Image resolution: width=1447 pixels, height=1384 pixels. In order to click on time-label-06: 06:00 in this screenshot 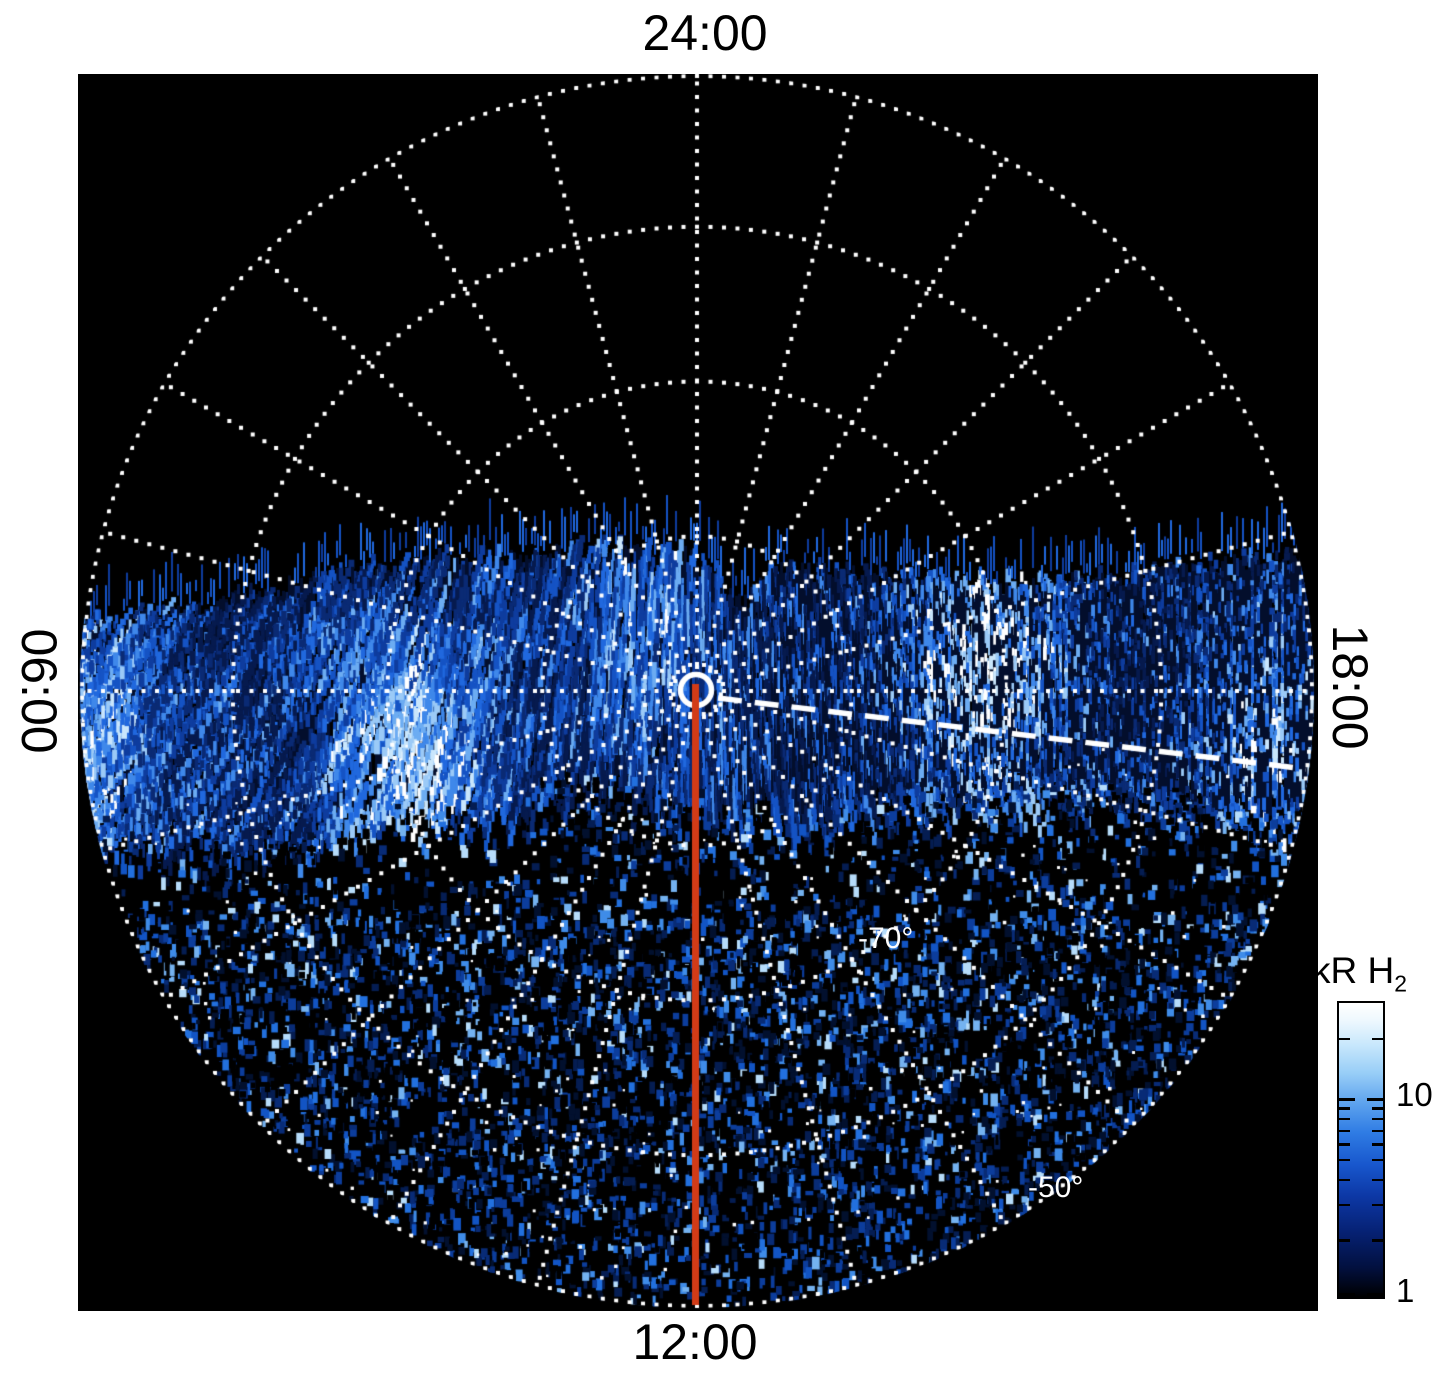, I will do `click(39, 691)`.